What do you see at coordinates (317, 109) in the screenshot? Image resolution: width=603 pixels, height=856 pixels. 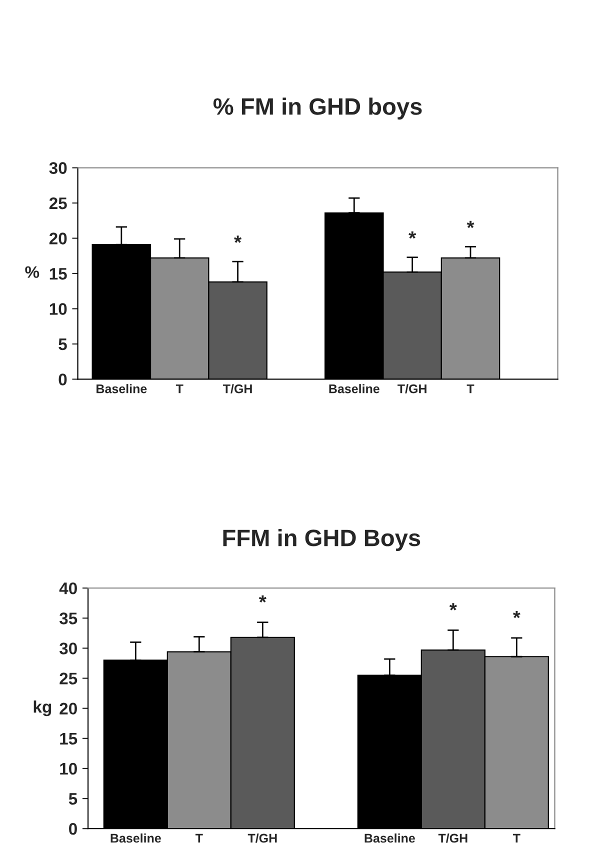 I see `chart-title: % FM in GHD boys` at bounding box center [317, 109].